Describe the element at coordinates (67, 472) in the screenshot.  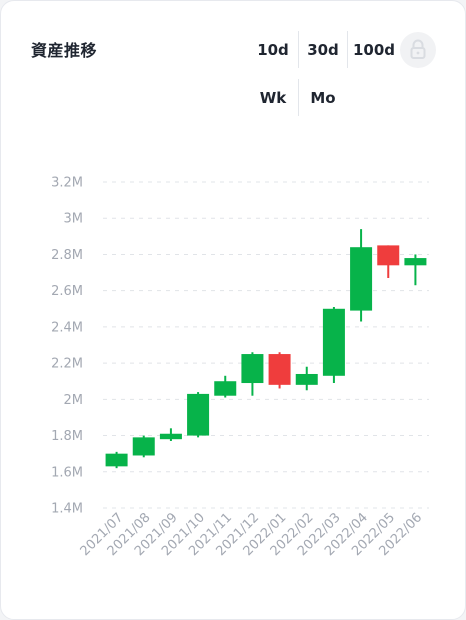
I see `y-tick-label: 1.6M` at that location.